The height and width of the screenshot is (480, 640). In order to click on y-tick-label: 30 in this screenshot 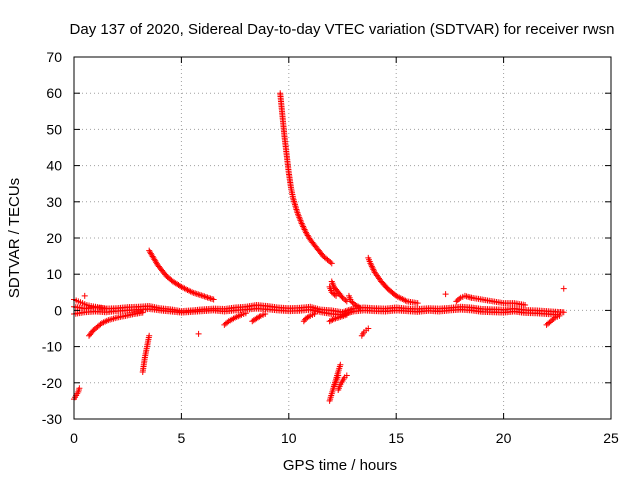, I will do `click(54, 202)`.